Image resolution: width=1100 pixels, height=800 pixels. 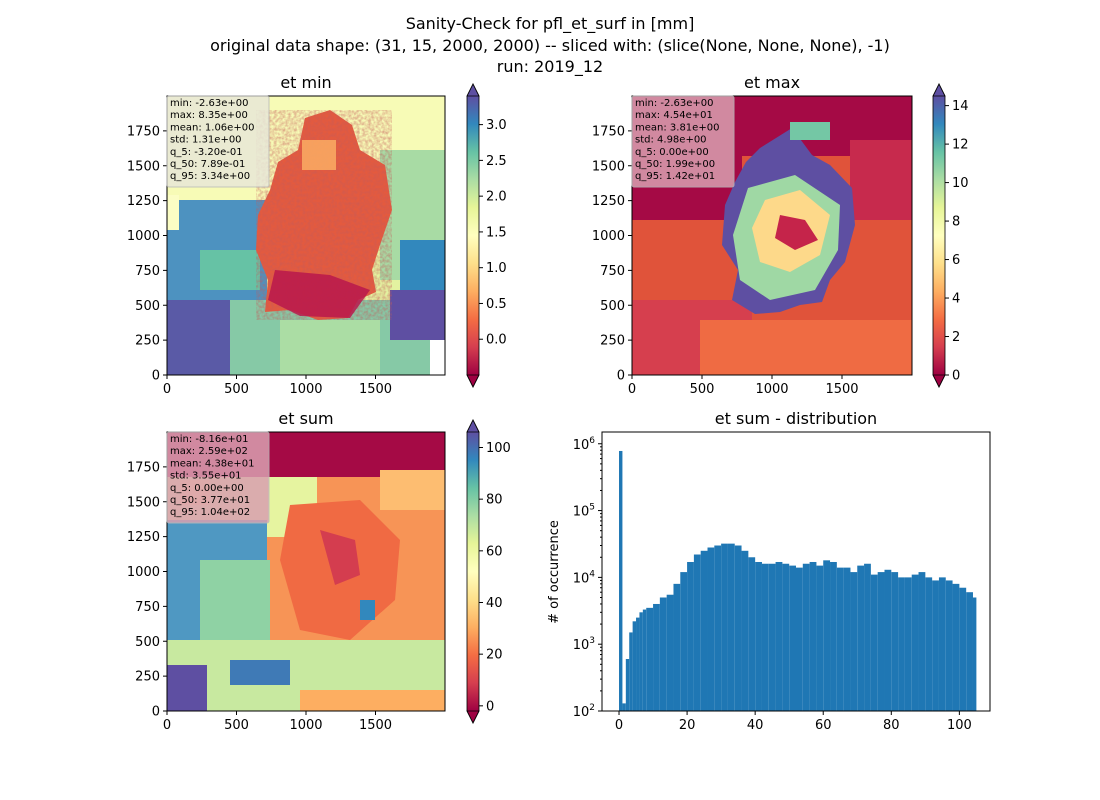 What do you see at coordinates (494, 655) in the screenshot?
I see `colorbar-tick-label: 20` at bounding box center [494, 655].